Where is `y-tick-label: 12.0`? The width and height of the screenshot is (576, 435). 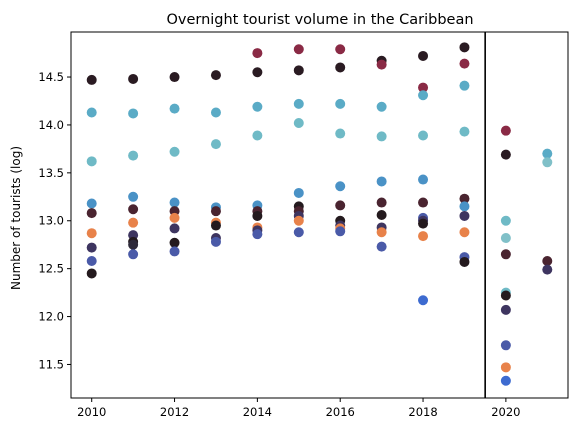 y-tick-label: 12.0 is located at coordinates (51, 317).